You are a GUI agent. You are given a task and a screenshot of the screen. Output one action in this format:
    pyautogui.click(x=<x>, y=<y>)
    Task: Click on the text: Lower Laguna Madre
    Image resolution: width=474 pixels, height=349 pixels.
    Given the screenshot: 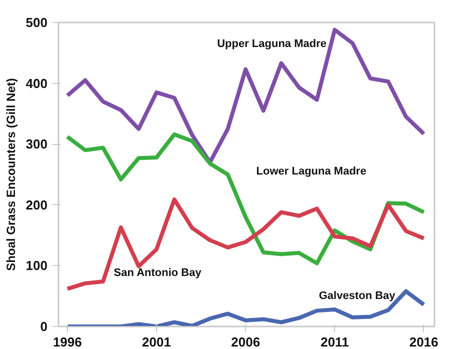 What is the action you would take?
    pyautogui.click(x=311, y=172)
    